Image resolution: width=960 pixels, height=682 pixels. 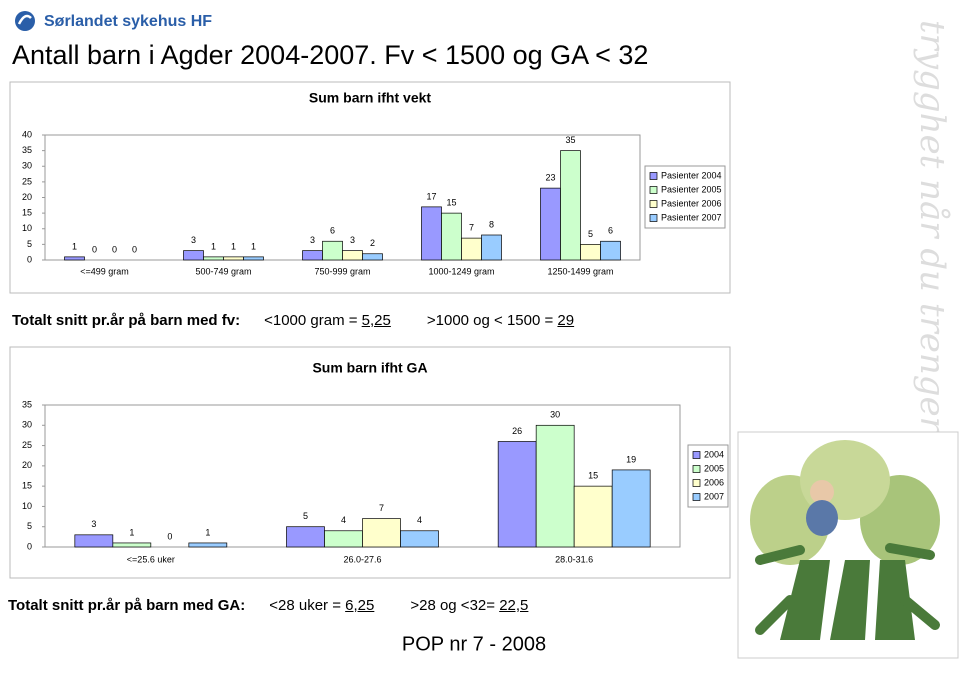 What do you see at coordinates (342, 271) in the screenshot?
I see `x-tick-label: 750-999 gram` at bounding box center [342, 271].